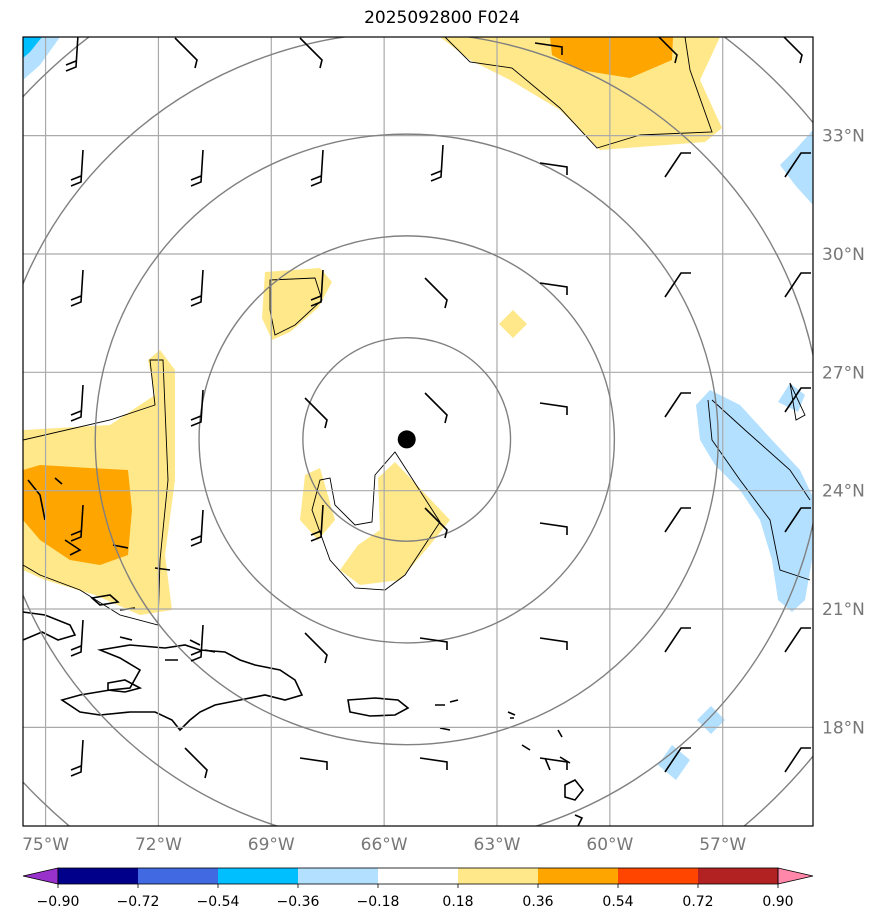 Image resolution: width=884 pixels, height=924 pixels. What do you see at coordinates (761, 450) in the screenshot?
I see `contour-east` at bounding box center [761, 450].